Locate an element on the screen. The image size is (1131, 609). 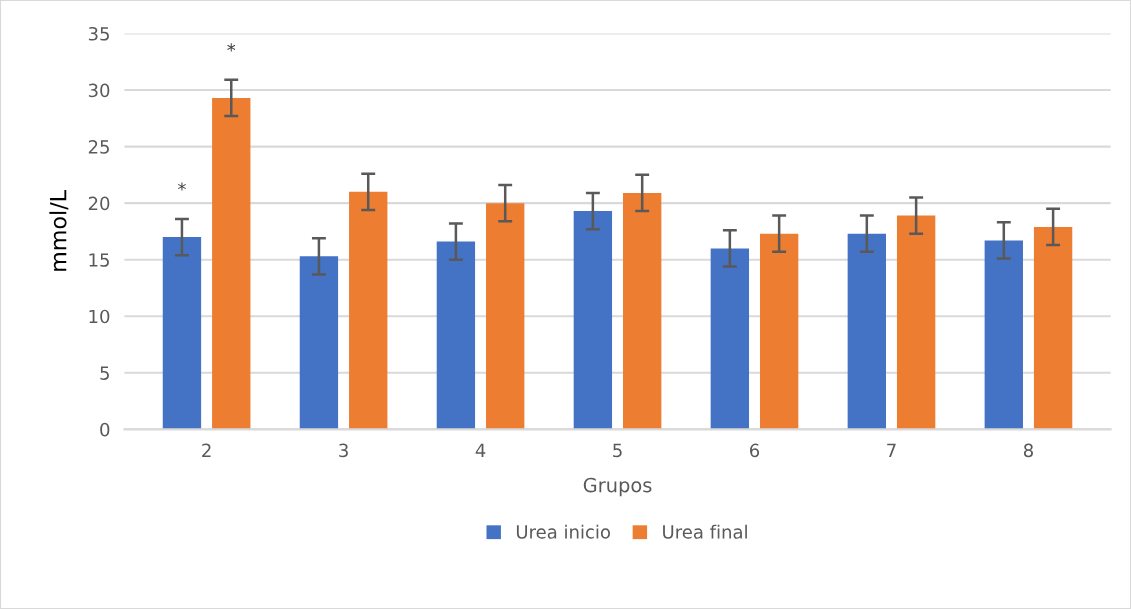
y-tick-label: 0 is located at coordinates (105, 429).